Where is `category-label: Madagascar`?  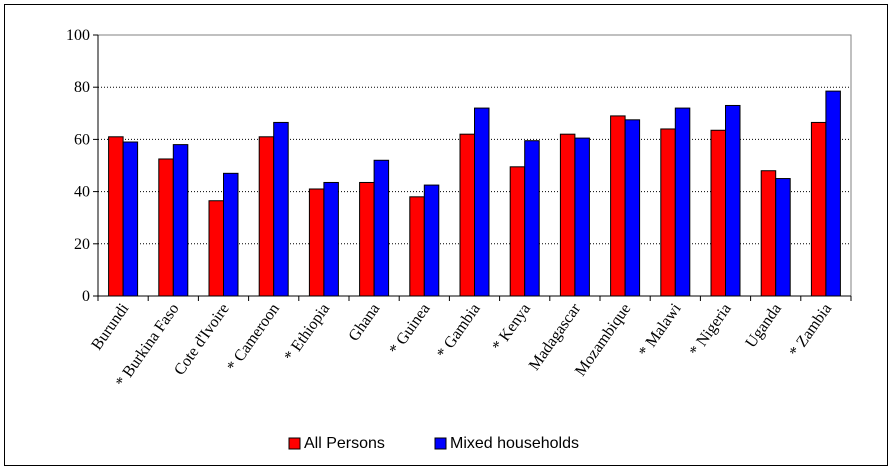 category-label: Madagascar is located at coordinates (555, 337).